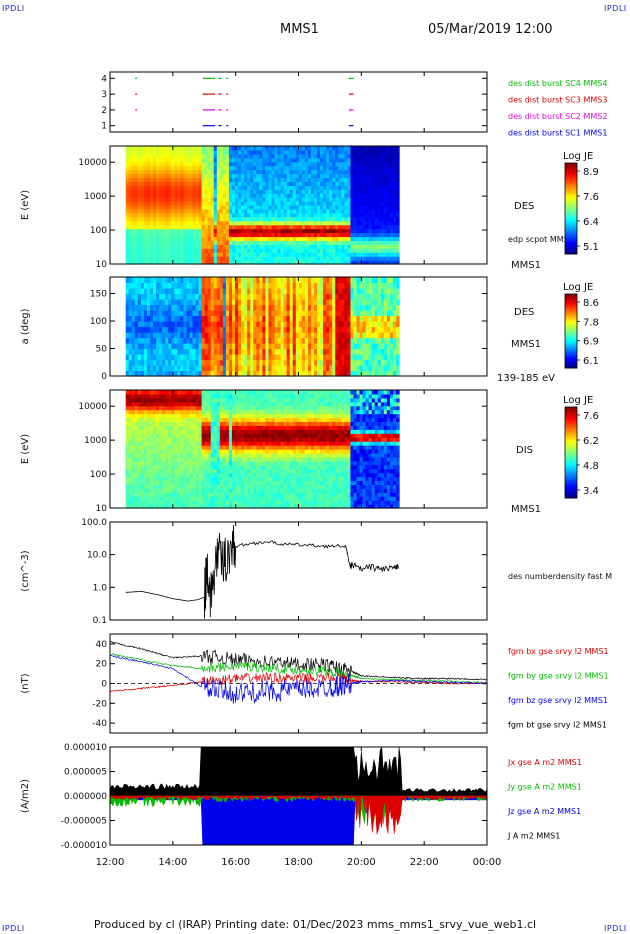  Describe the element at coordinates (571, 212) in the screenshot. I see `colorbar-cell` at that location.